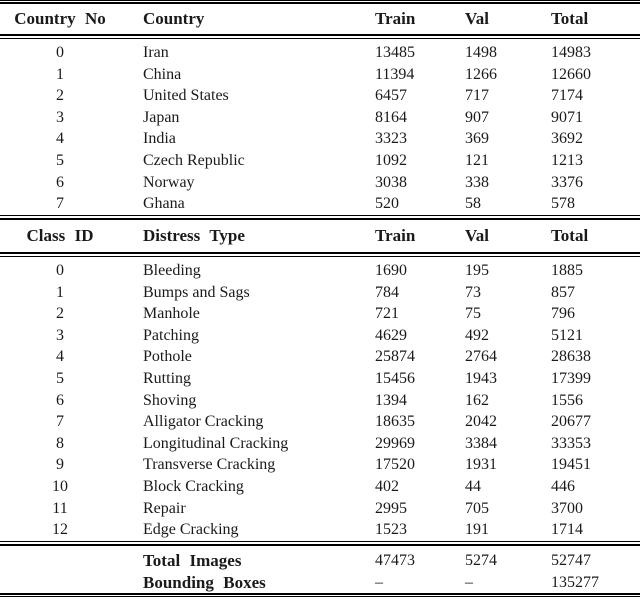 The height and width of the screenshot is (605, 640). I want to click on table-cell: 907, so click(477, 117).